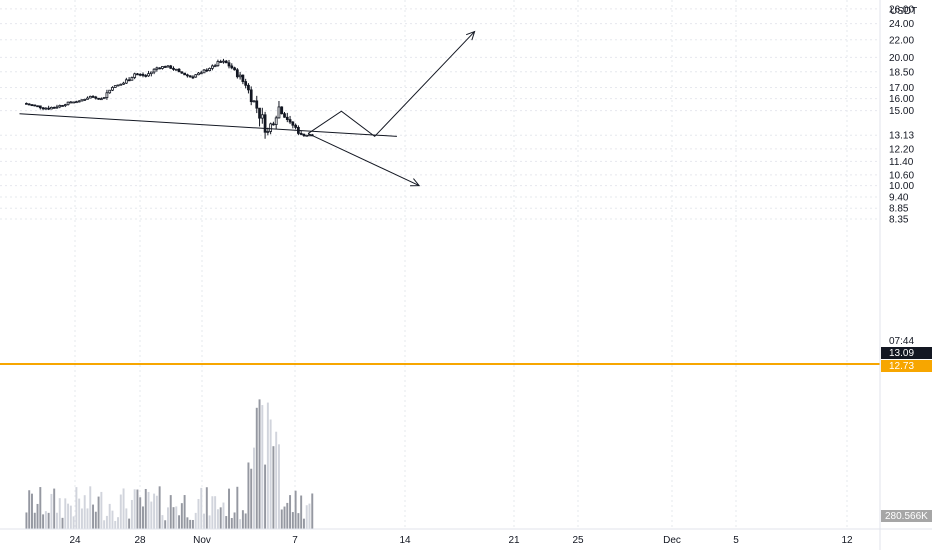 Image resolution: width=932 pixels, height=555 pixels. Describe the element at coordinates (901, 1) in the screenshot. I see `price-tick-label: 28.00` at that location.